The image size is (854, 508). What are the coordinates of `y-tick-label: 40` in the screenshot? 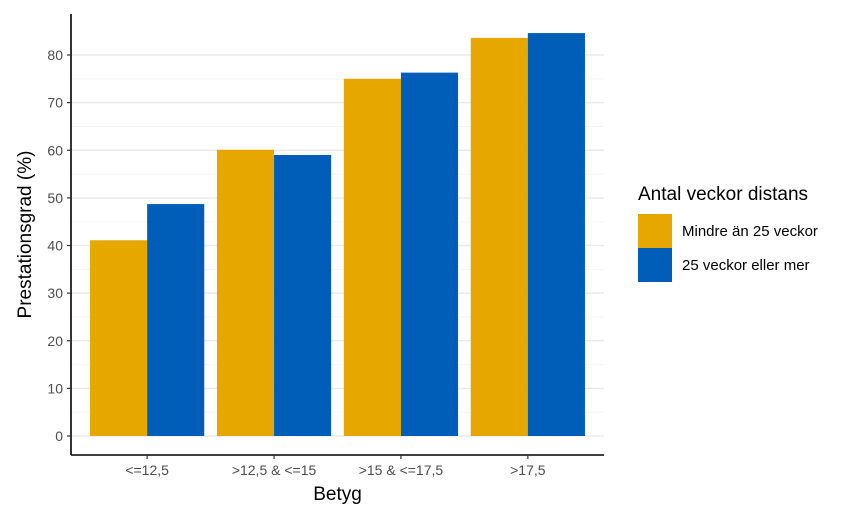 It's located at (55, 246).